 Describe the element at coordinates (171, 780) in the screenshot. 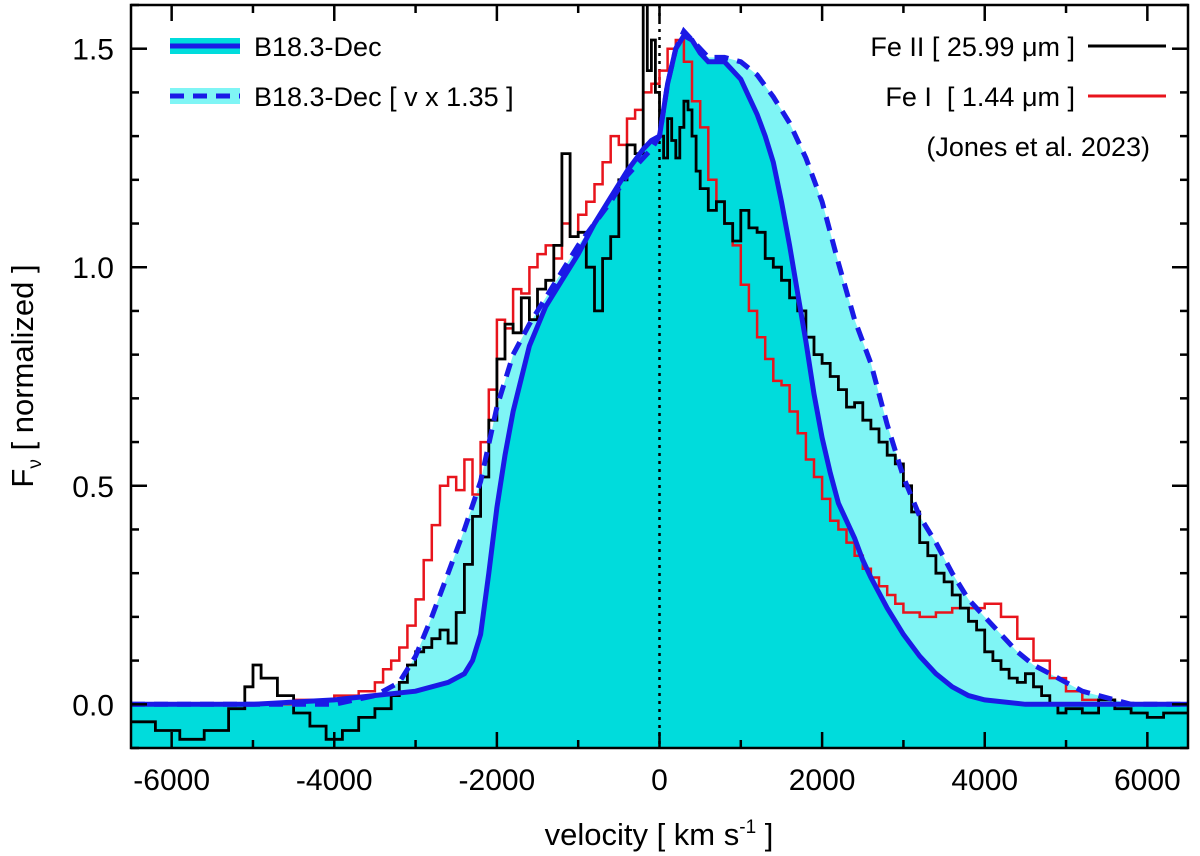

I see `x-tick-label: -6000` at that location.